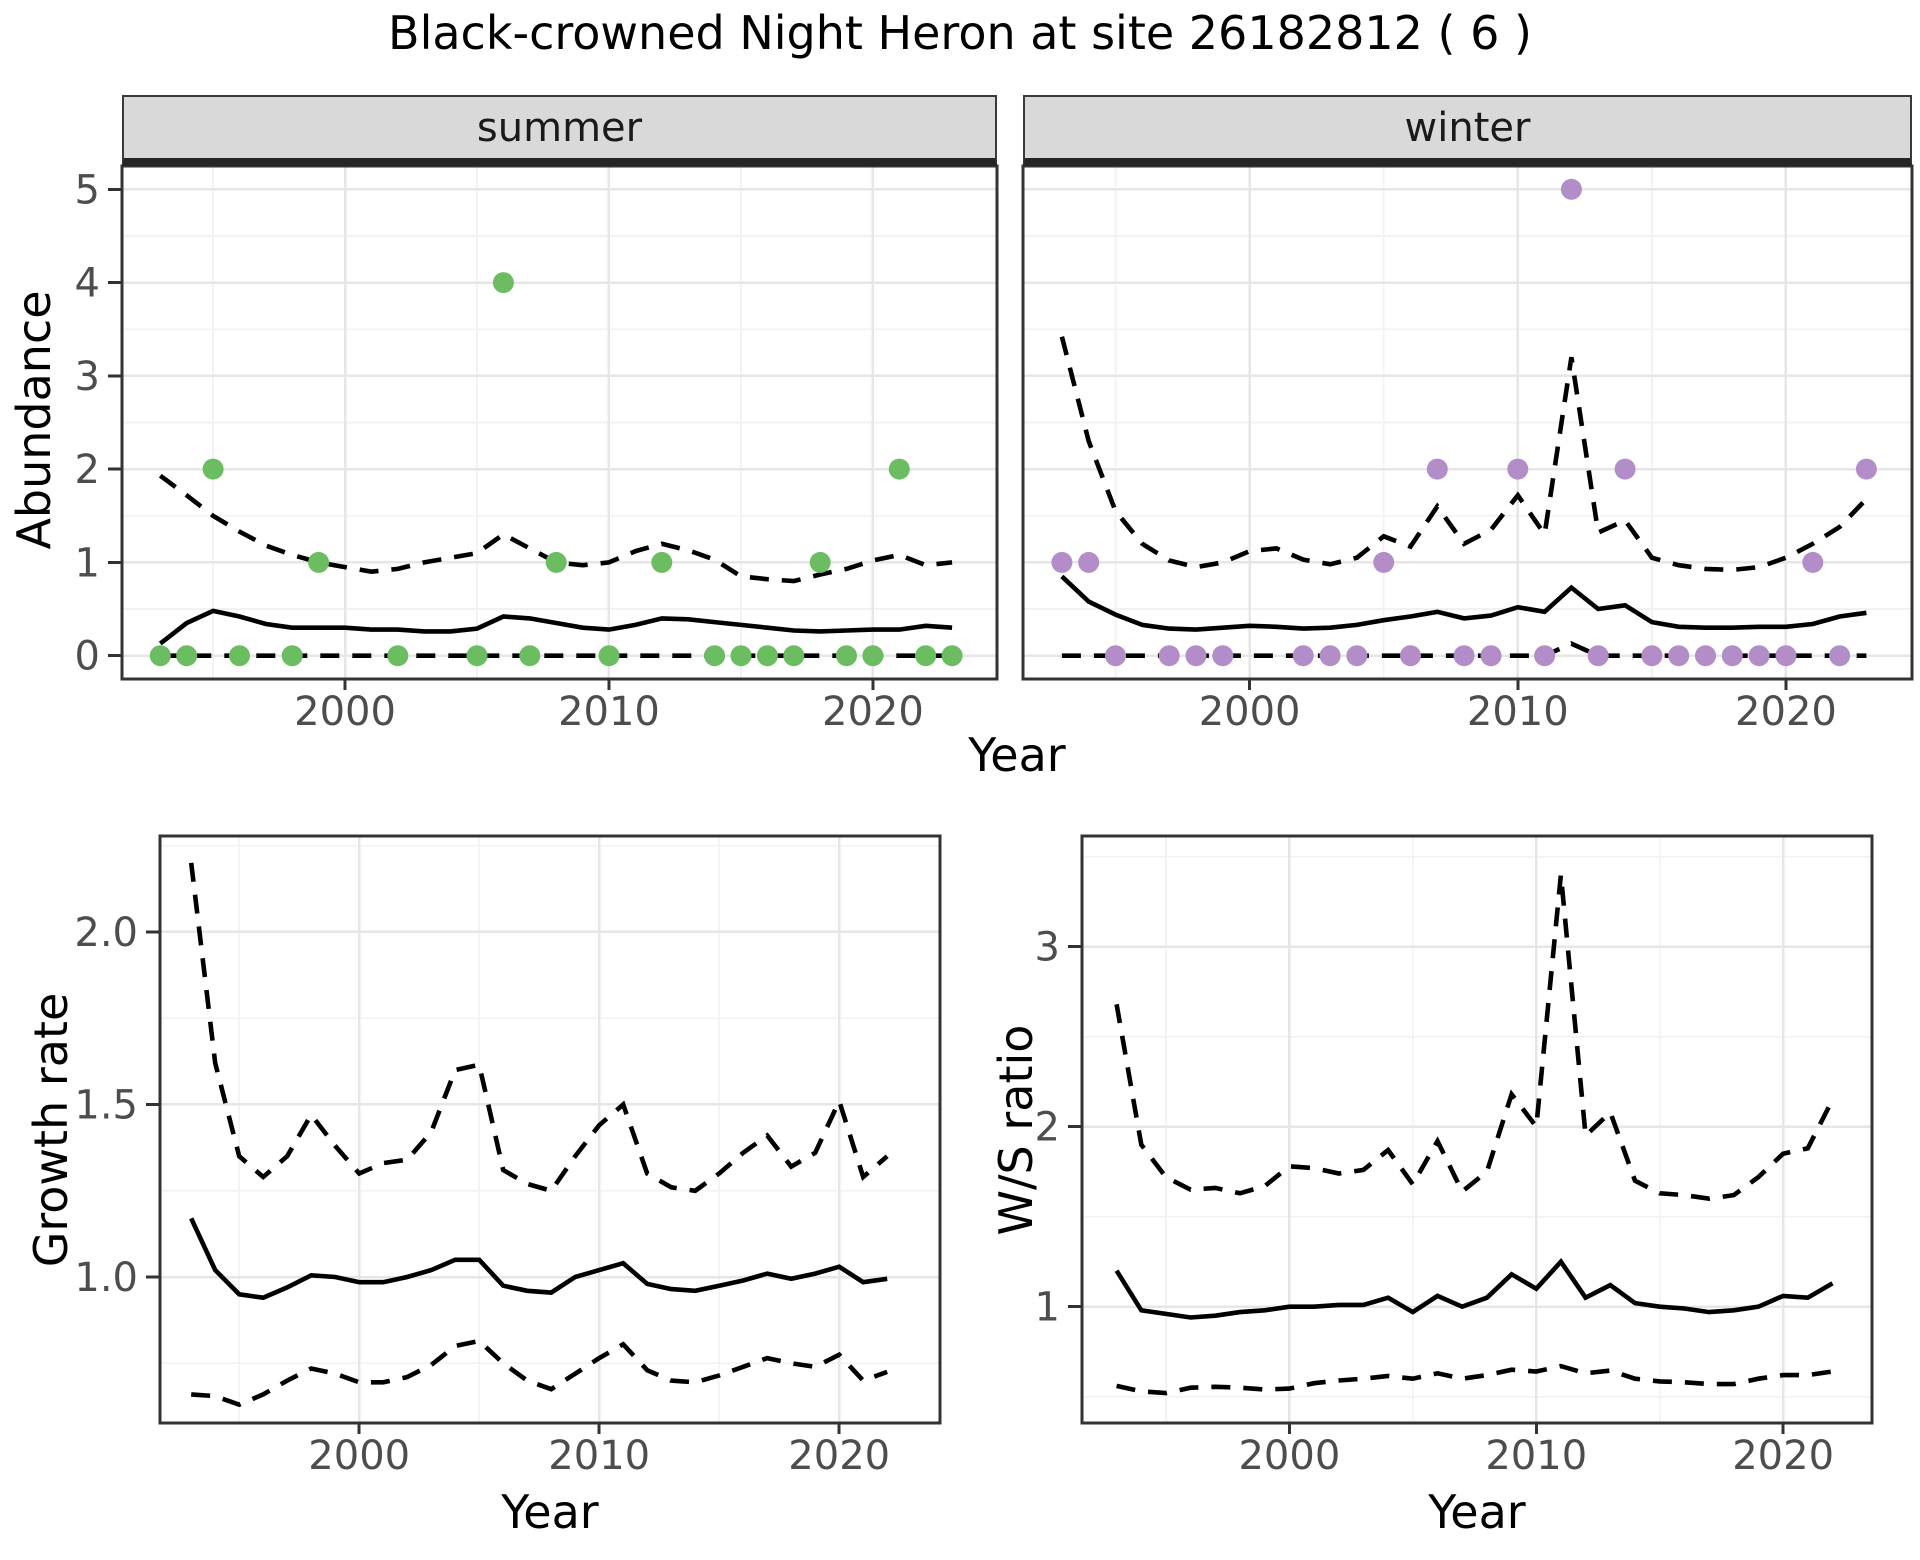 This screenshot has width=1920, height=1560. What do you see at coordinates (106, 1278) in the screenshot?
I see `y-tick-label: 1.0` at bounding box center [106, 1278].